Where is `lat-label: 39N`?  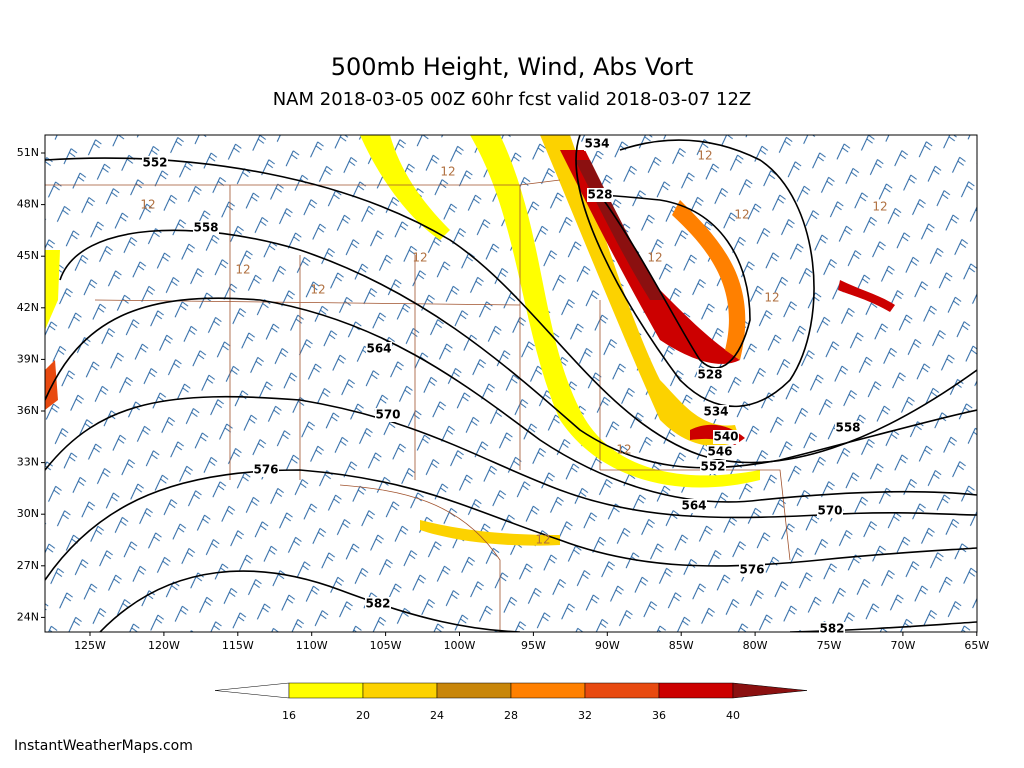 lat-label: 39N is located at coordinates (28, 358).